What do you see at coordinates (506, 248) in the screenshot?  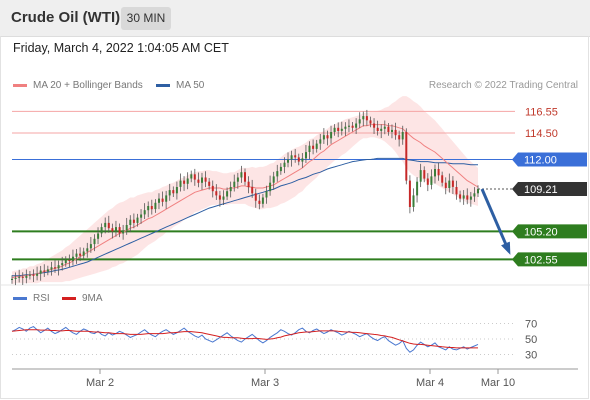 I see `projection-arrow-head` at bounding box center [506, 248].